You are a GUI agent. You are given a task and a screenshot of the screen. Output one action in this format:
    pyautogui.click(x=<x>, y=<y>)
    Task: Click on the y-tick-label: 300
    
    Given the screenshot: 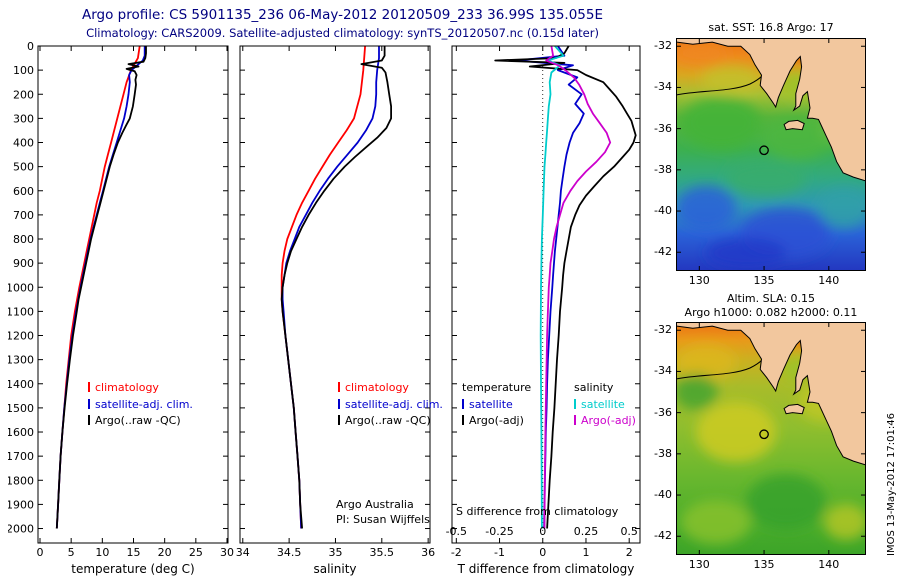 What is the action you would take?
    pyautogui.click(x=23, y=118)
    